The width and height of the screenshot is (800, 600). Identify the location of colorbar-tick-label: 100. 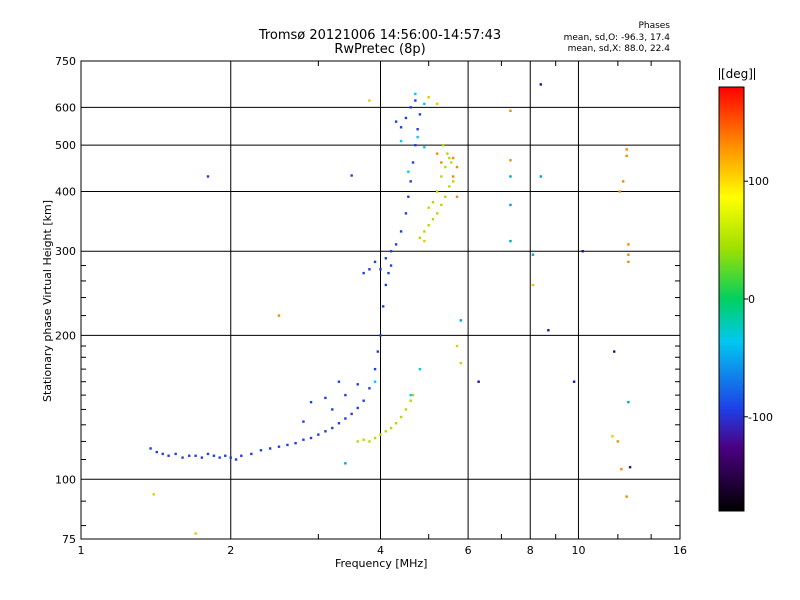
(758, 181).